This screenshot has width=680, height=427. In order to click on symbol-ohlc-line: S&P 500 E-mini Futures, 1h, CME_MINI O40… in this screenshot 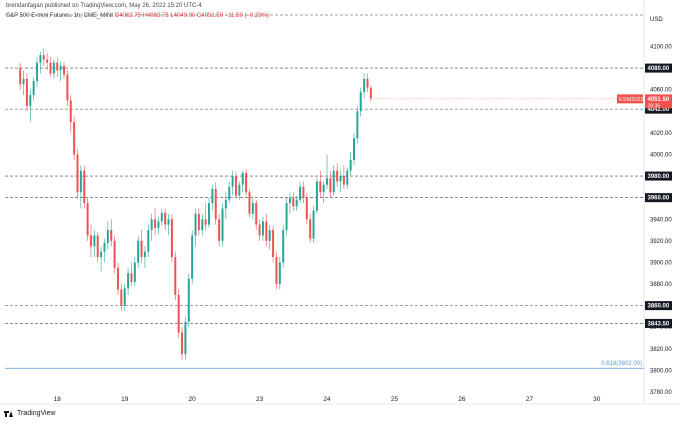, I will do `click(137, 16)`.